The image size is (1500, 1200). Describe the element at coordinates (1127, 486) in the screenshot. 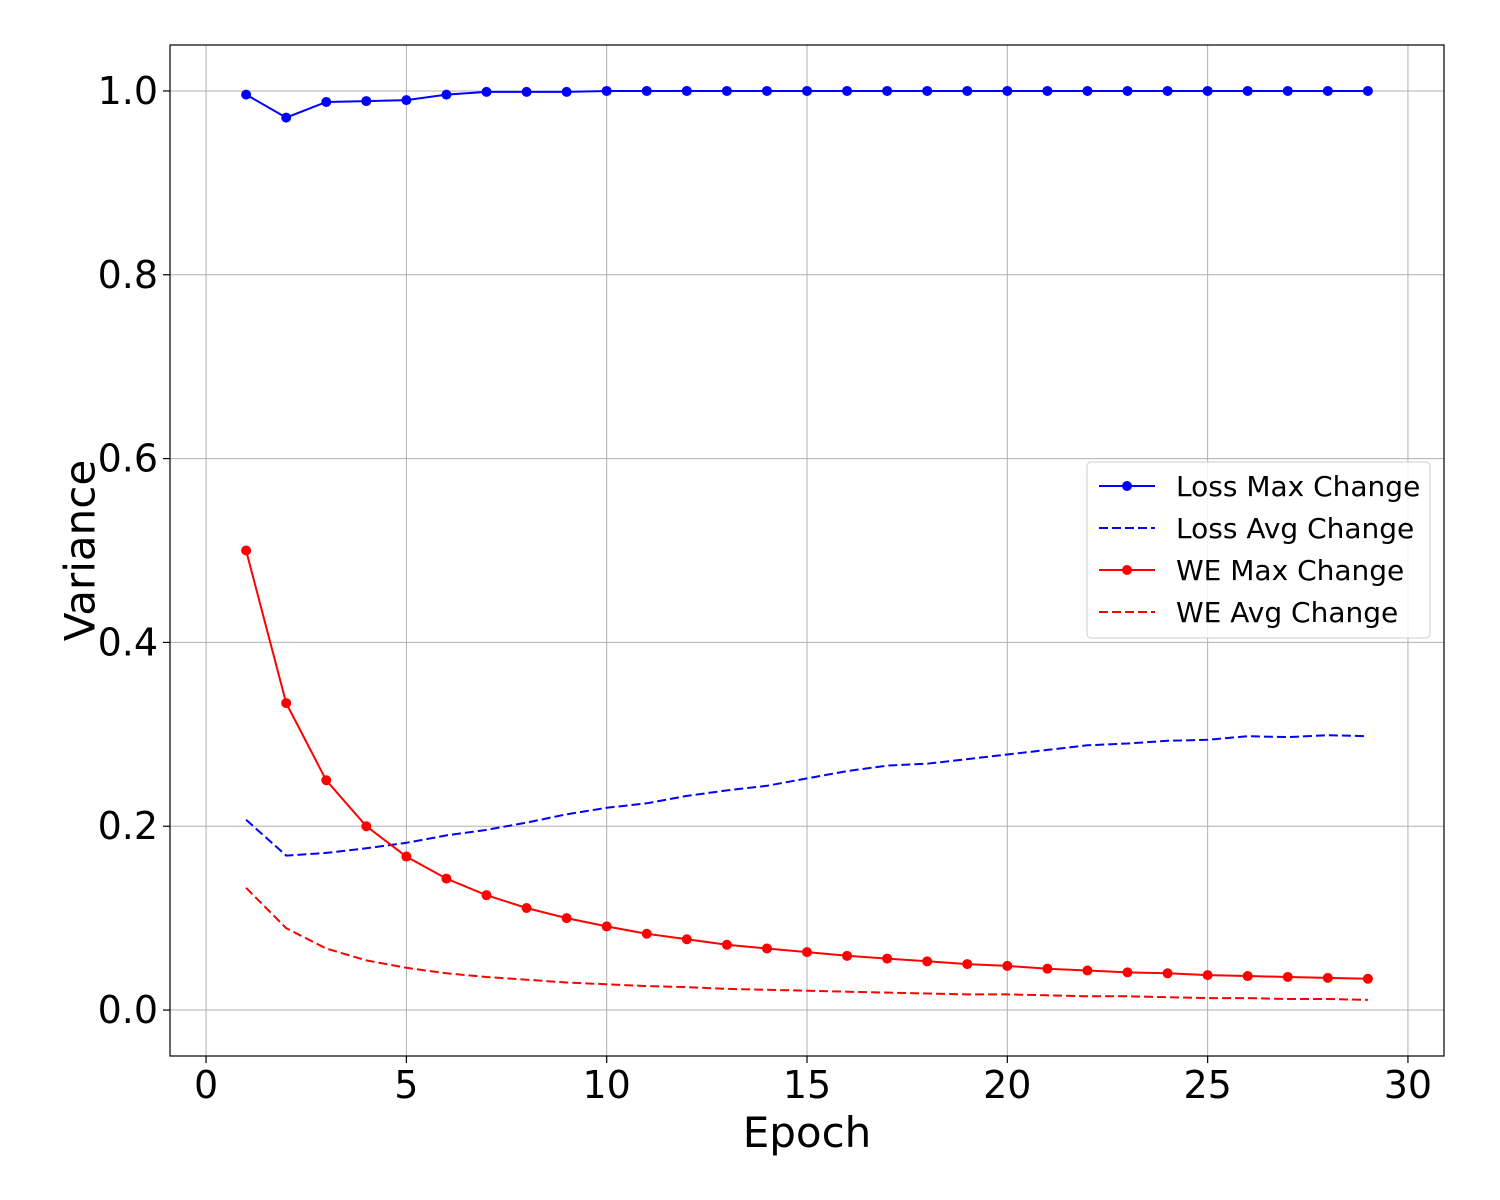

I see `legend-marker-loss-max-change` at that location.